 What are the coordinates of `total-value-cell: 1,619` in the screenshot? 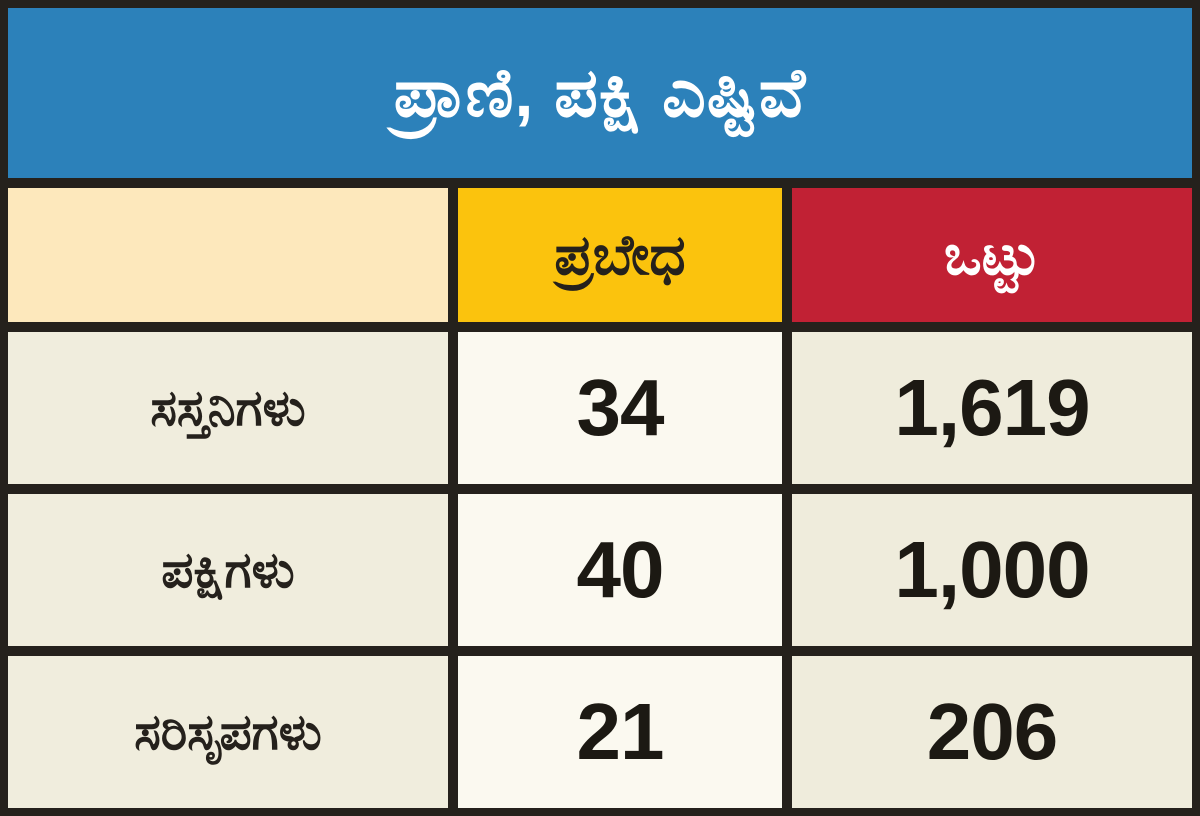 It's located at (992, 408).